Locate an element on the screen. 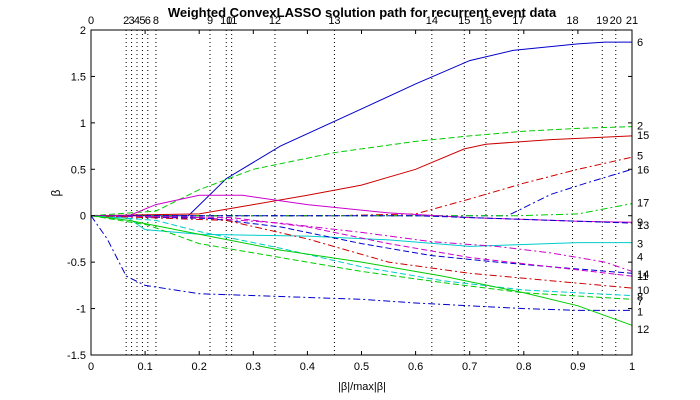  entry-event-label: 10 is located at coordinates (226, 21).